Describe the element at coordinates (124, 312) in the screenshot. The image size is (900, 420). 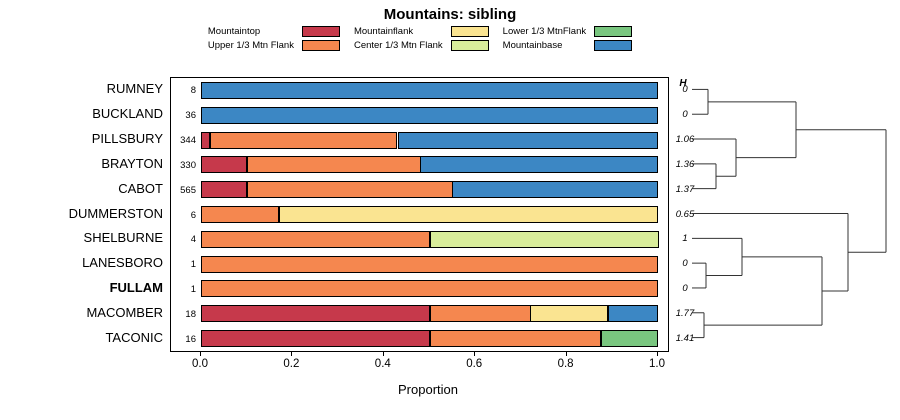
I see `row-label: MACOMBER` at that location.